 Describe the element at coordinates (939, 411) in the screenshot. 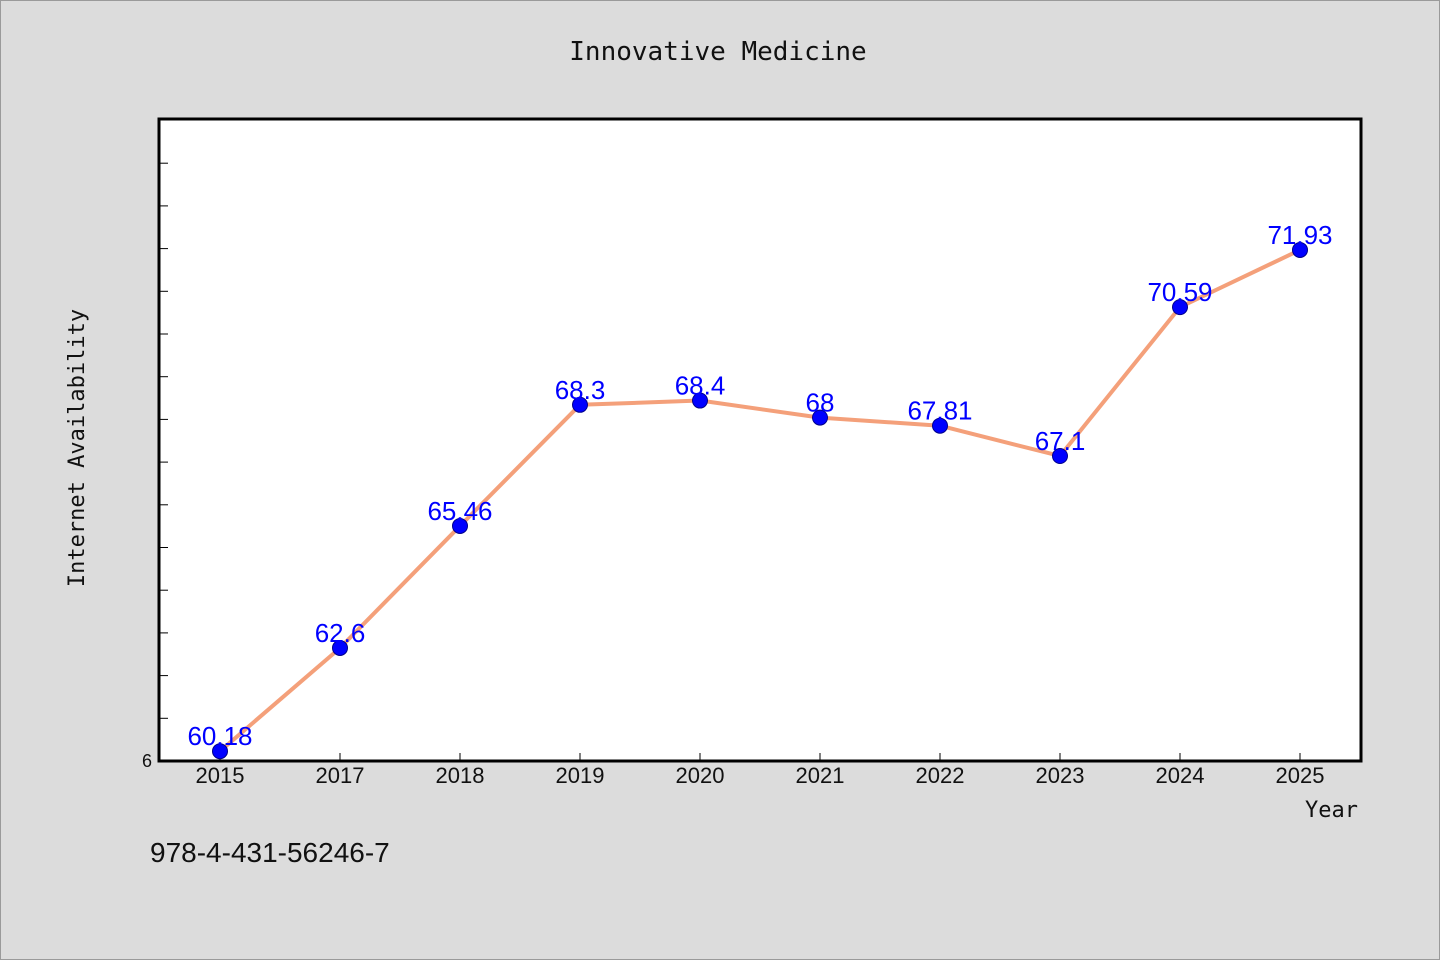

I see `data-label: 67.81` at that location.